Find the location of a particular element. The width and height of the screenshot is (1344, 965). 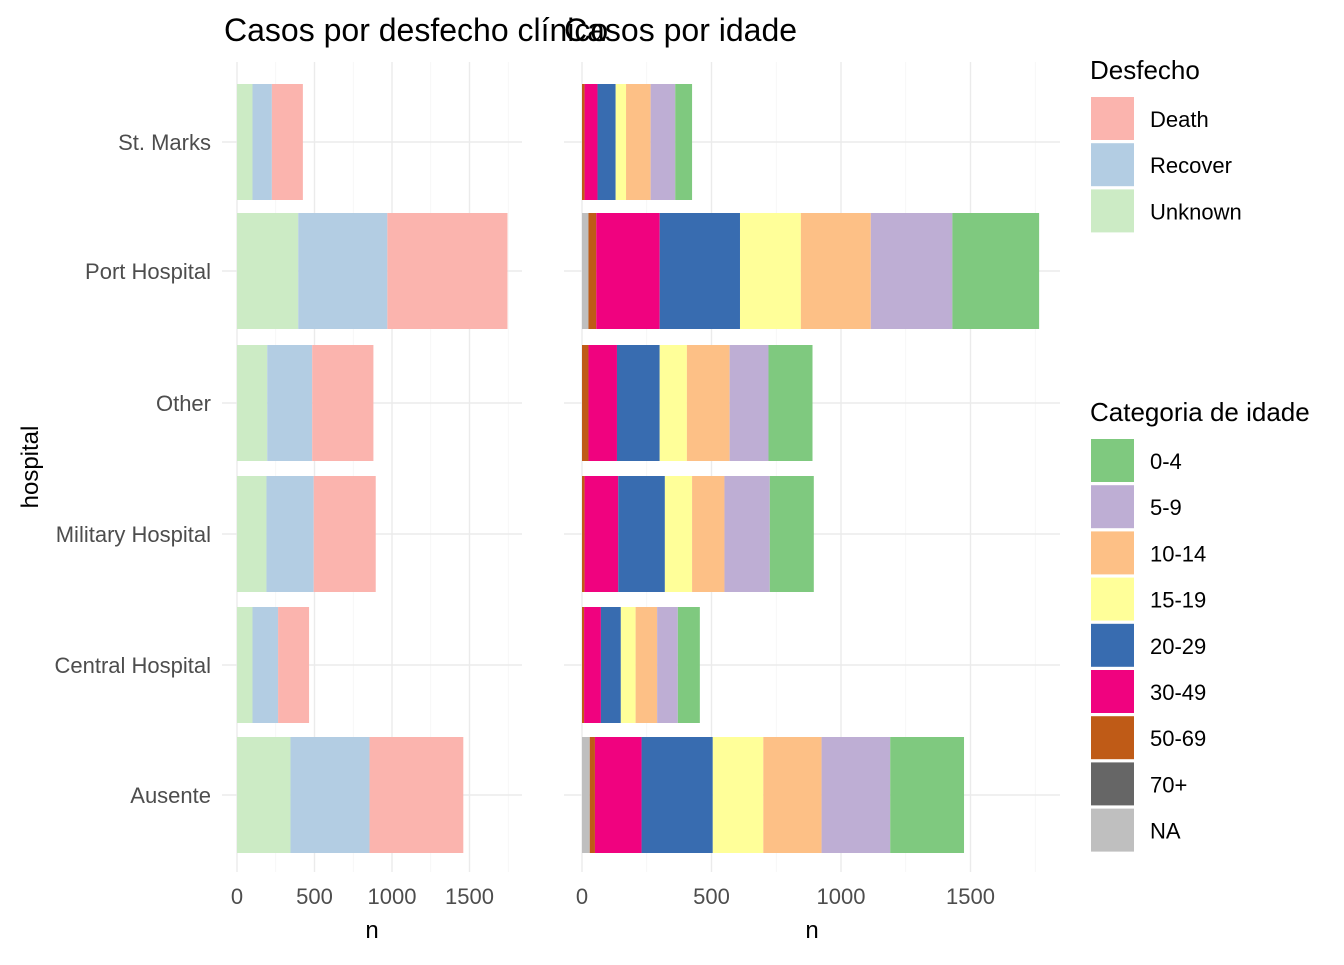

chart-title: Casos por desfecho clínico is located at coordinates (416, 30).